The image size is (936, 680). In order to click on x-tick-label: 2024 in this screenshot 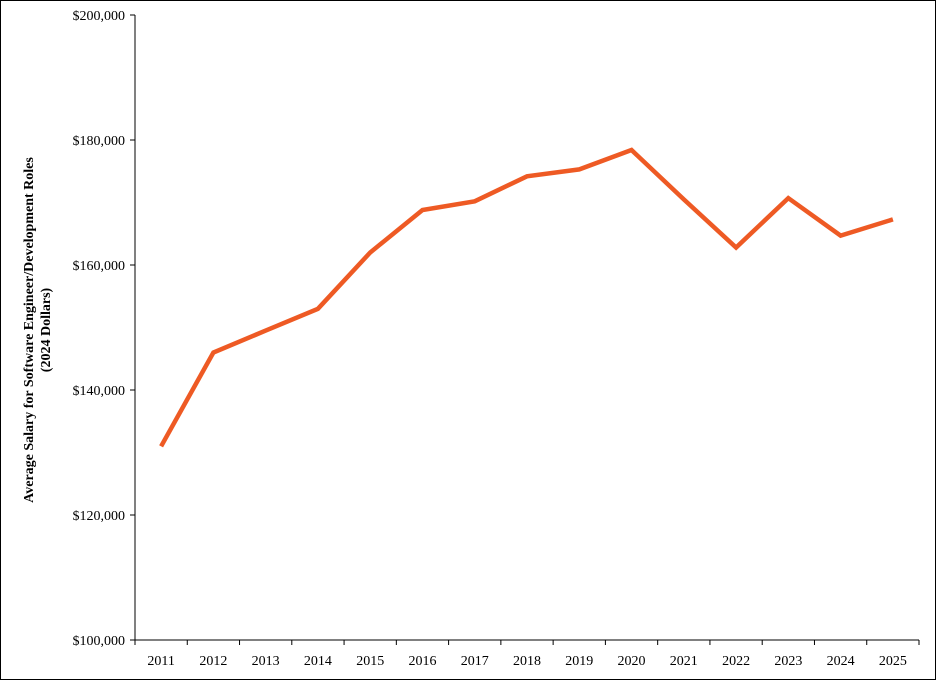, I will do `click(841, 661)`.